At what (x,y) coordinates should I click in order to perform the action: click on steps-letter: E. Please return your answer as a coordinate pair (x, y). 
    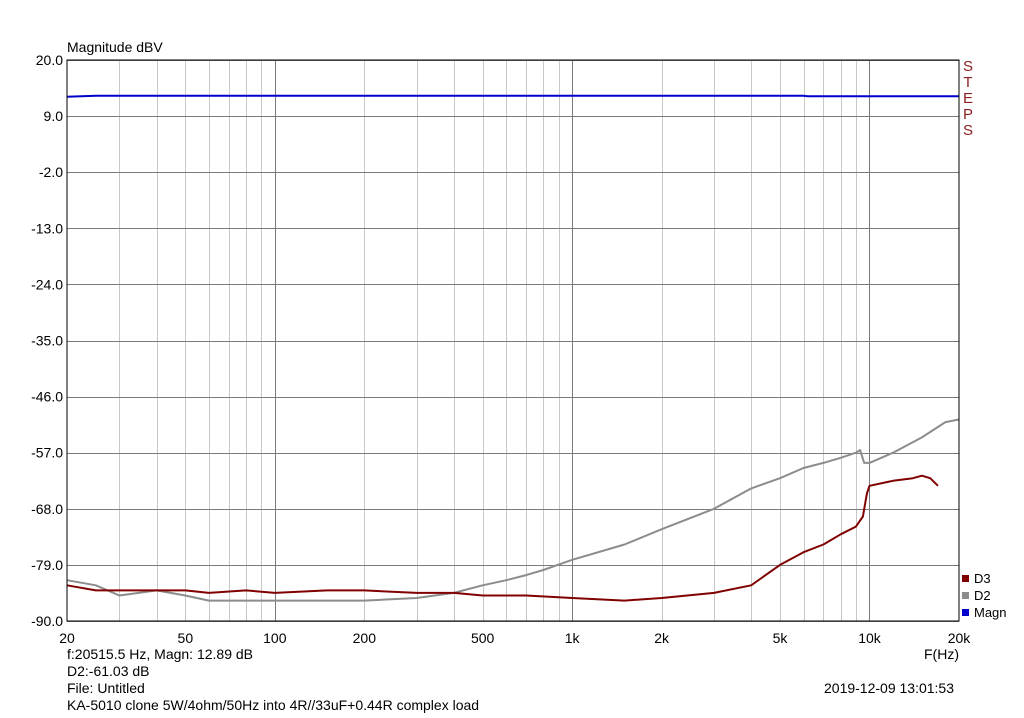
    Looking at the image, I should click on (967, 98).